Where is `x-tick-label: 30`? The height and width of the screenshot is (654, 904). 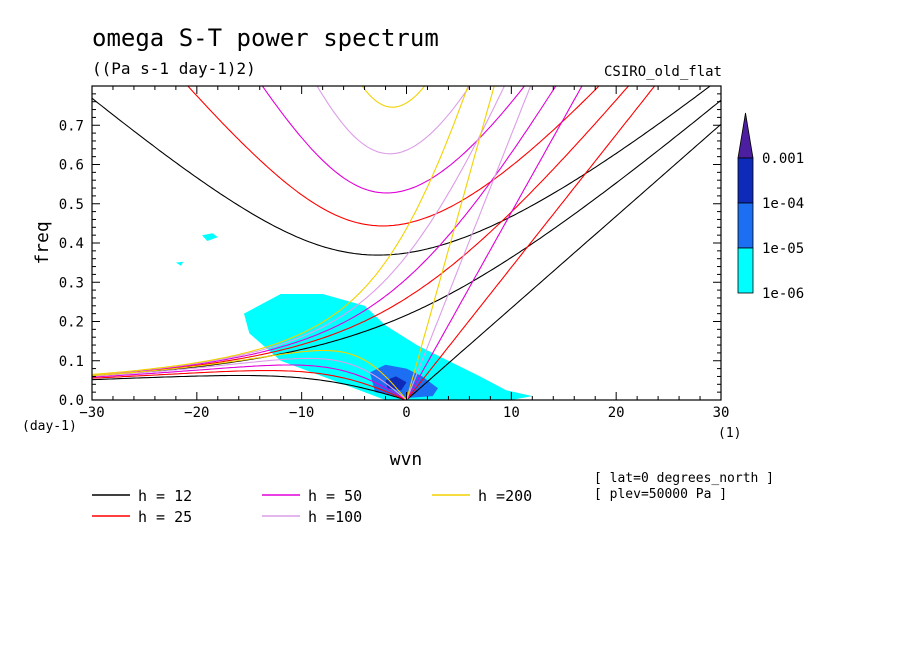
x-tick-label: 30 is located at coordinates (721, 413).